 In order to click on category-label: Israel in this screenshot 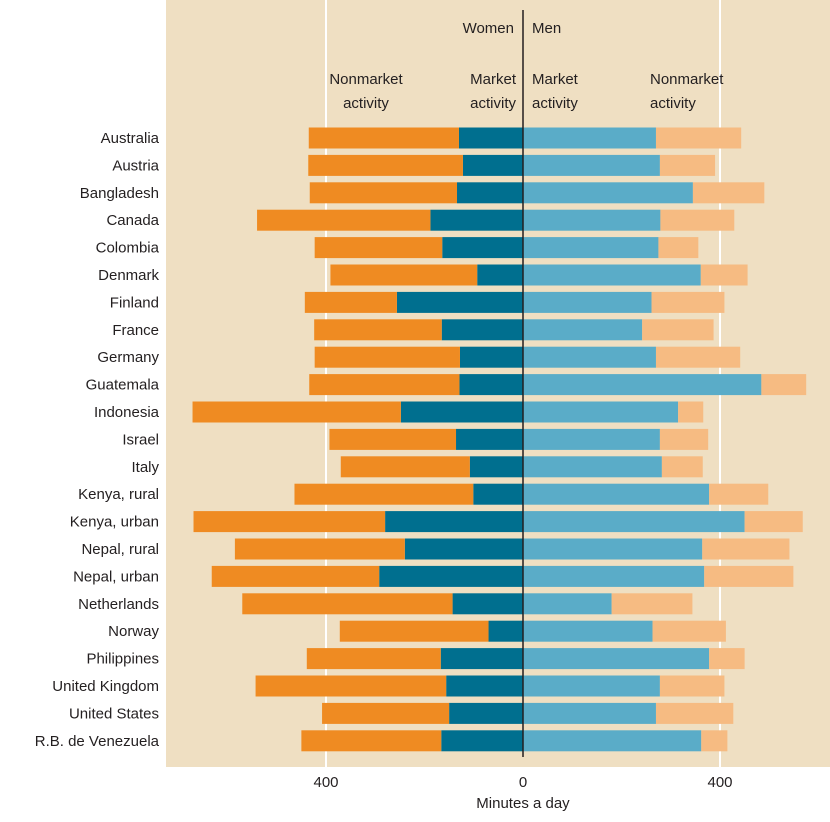, I will do `click(140, 439)`.